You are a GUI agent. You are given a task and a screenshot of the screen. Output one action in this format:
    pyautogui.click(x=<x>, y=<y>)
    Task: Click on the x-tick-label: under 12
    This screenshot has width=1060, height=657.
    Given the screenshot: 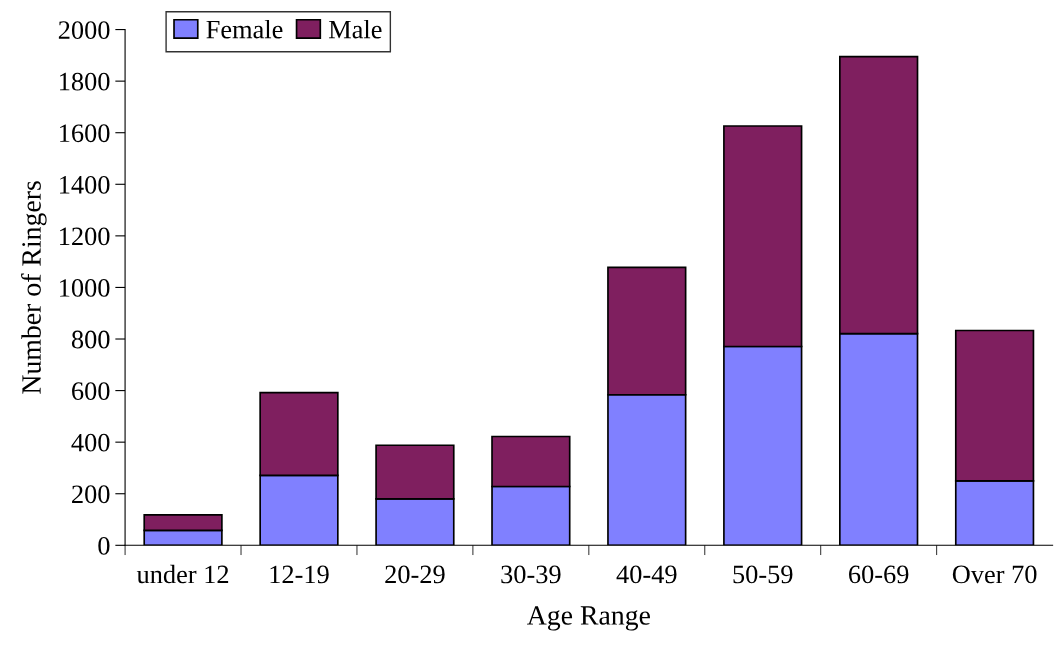 What is the action you would take?
    pyautogui.click(x=182, y=574)
    